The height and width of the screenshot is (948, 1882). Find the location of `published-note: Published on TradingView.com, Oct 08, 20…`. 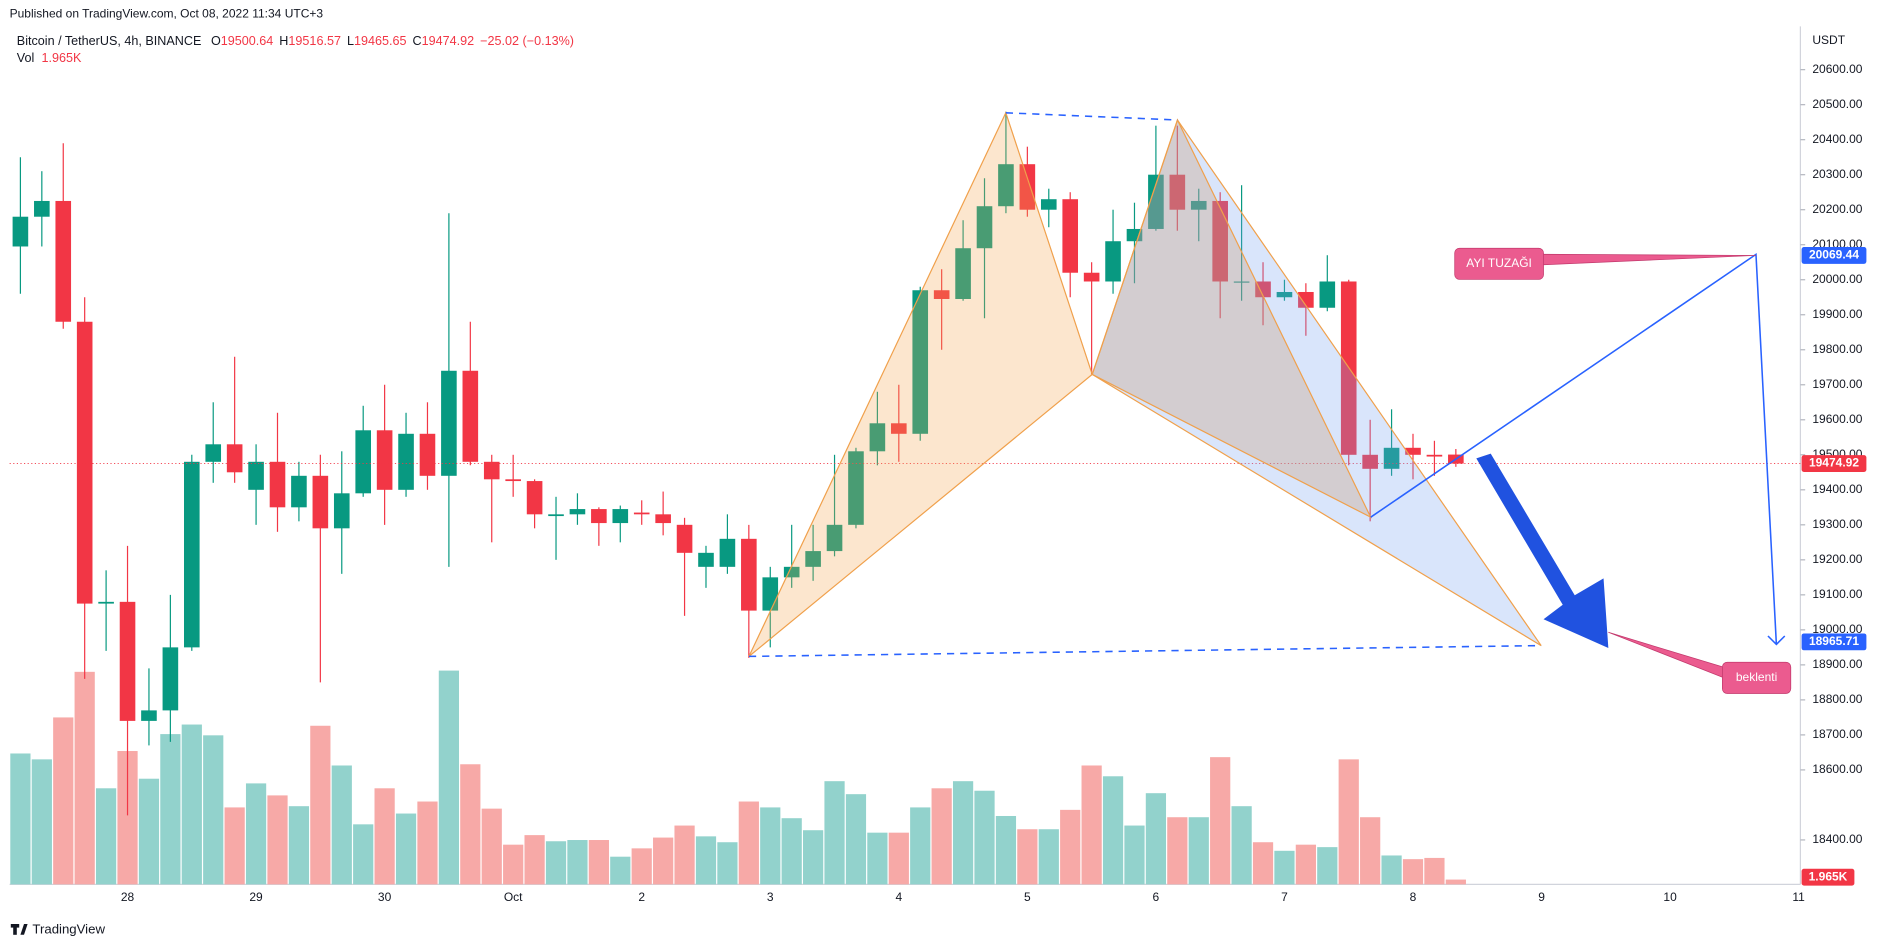

published-note: Published on TradingView.com, Oct 08, 20… is located at coordinates (167, 14).